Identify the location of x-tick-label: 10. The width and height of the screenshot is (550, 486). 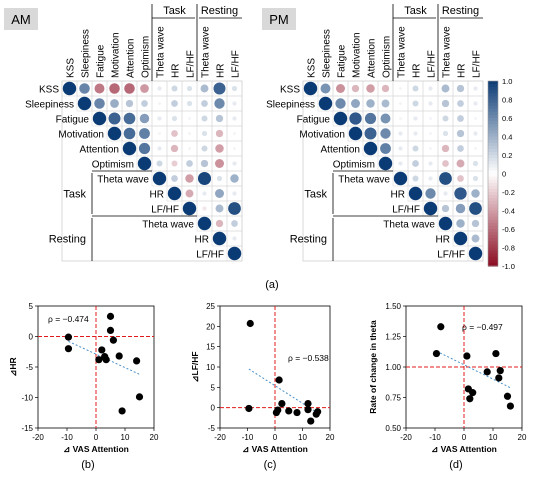
(125, 437).